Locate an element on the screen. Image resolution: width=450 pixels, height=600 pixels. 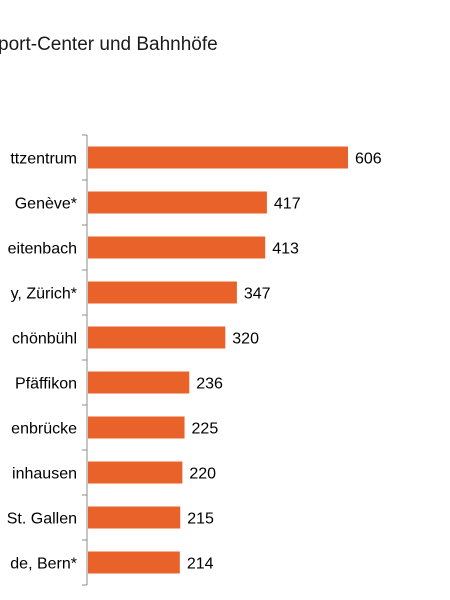
category-label: inhausen is located at coordinates (44, 474).